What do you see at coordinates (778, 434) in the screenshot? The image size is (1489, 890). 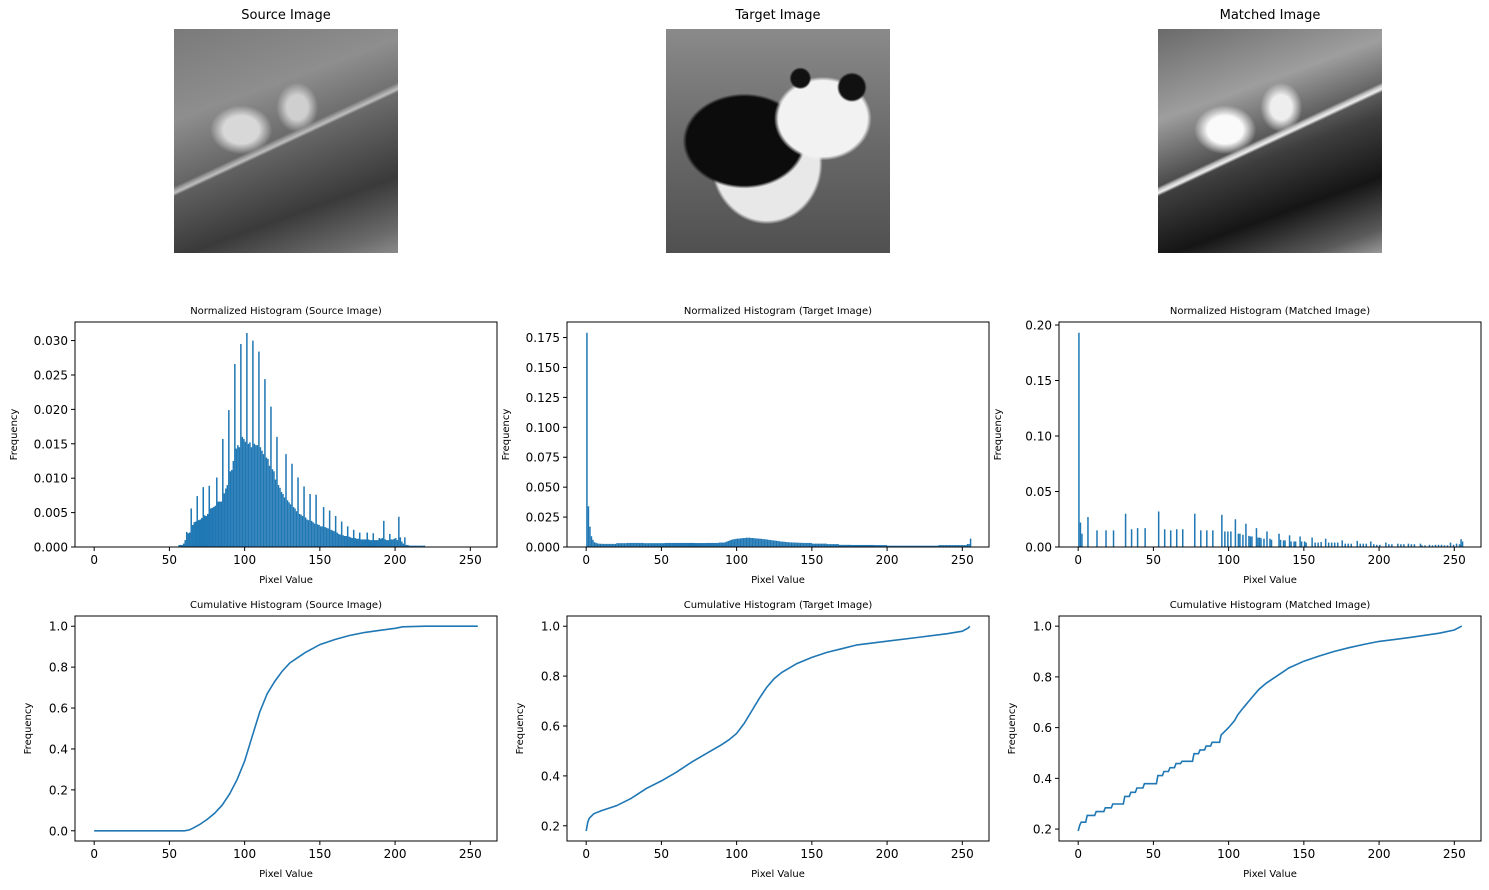 I see `axes-frame` at bounding box center [778, 434].